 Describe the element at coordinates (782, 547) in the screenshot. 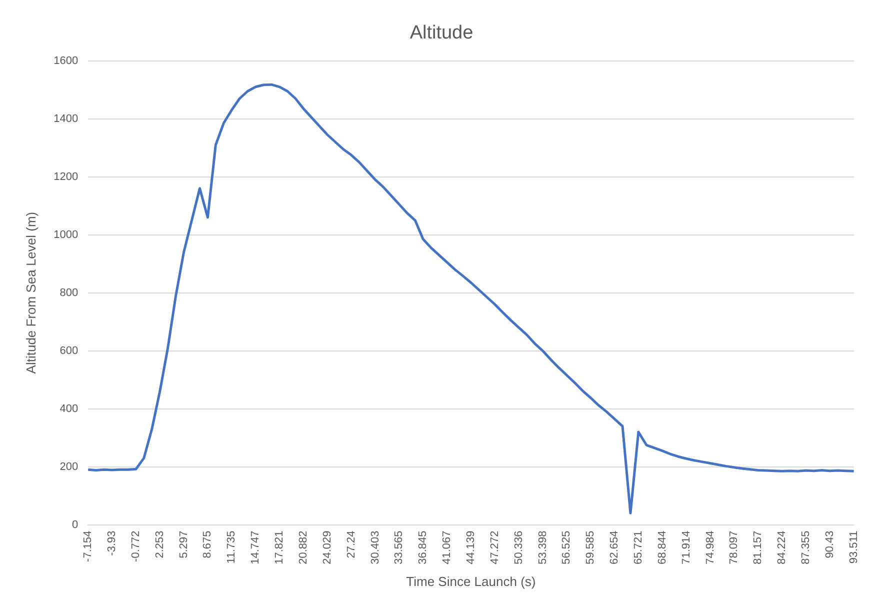

I see `x-tick-label: 84.224` at that location.